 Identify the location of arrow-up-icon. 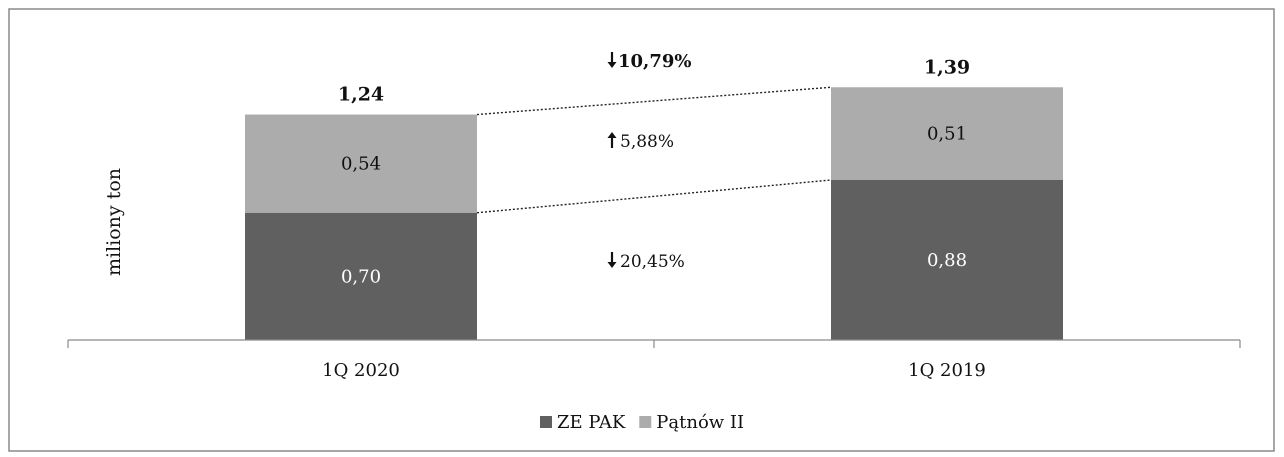
(612, 140).